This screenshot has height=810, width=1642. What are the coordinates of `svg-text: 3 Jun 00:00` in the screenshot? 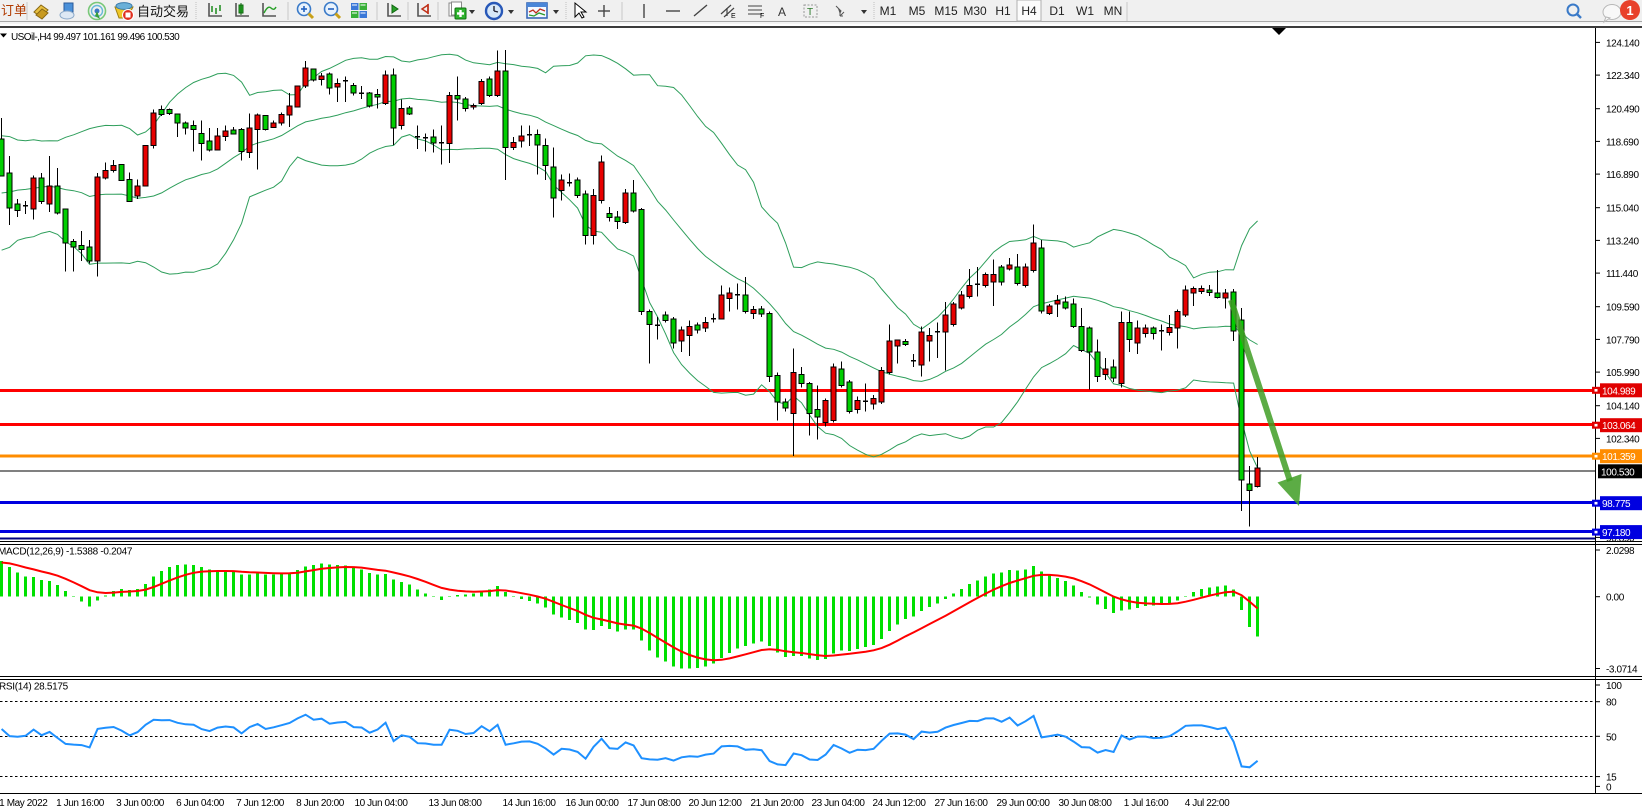 It's located at (140, 803).